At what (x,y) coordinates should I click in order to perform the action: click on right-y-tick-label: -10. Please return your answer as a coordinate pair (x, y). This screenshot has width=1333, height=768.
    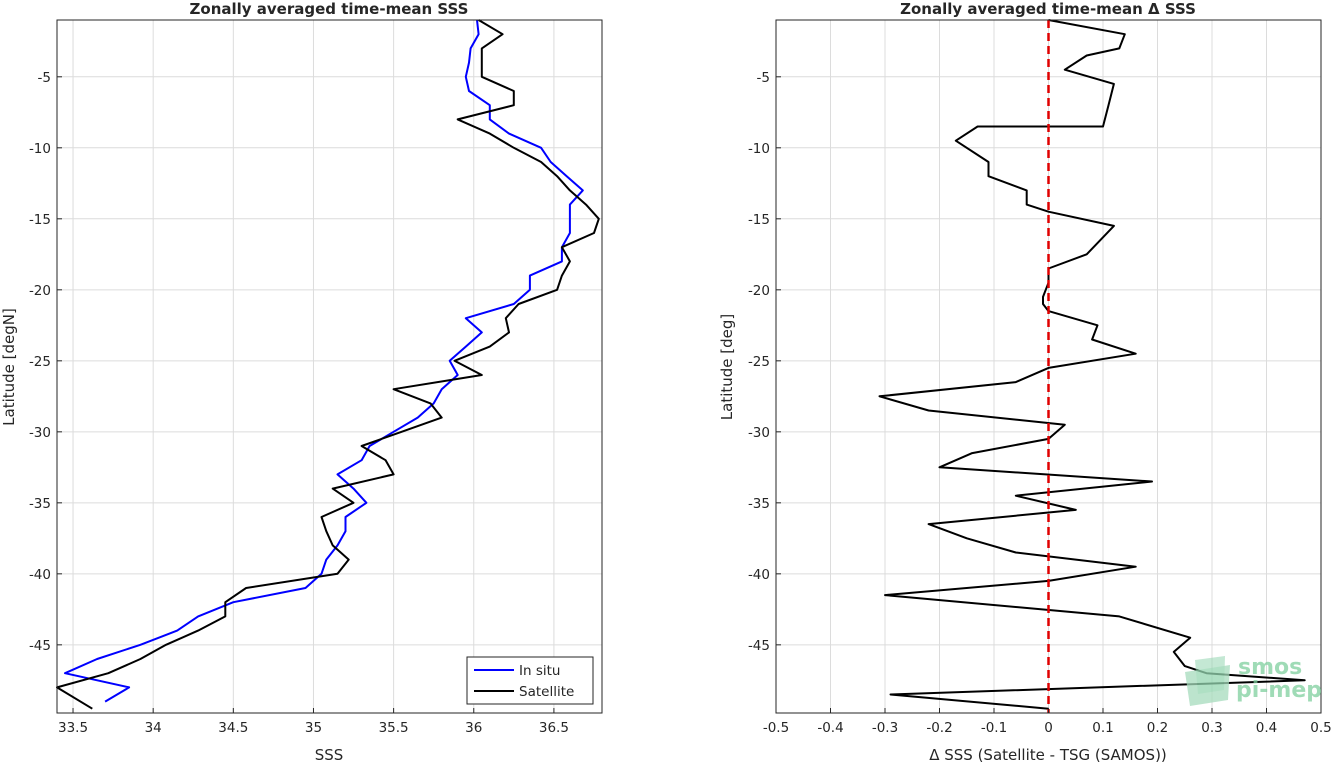
    Looking at the image, I should click on (759, 149).